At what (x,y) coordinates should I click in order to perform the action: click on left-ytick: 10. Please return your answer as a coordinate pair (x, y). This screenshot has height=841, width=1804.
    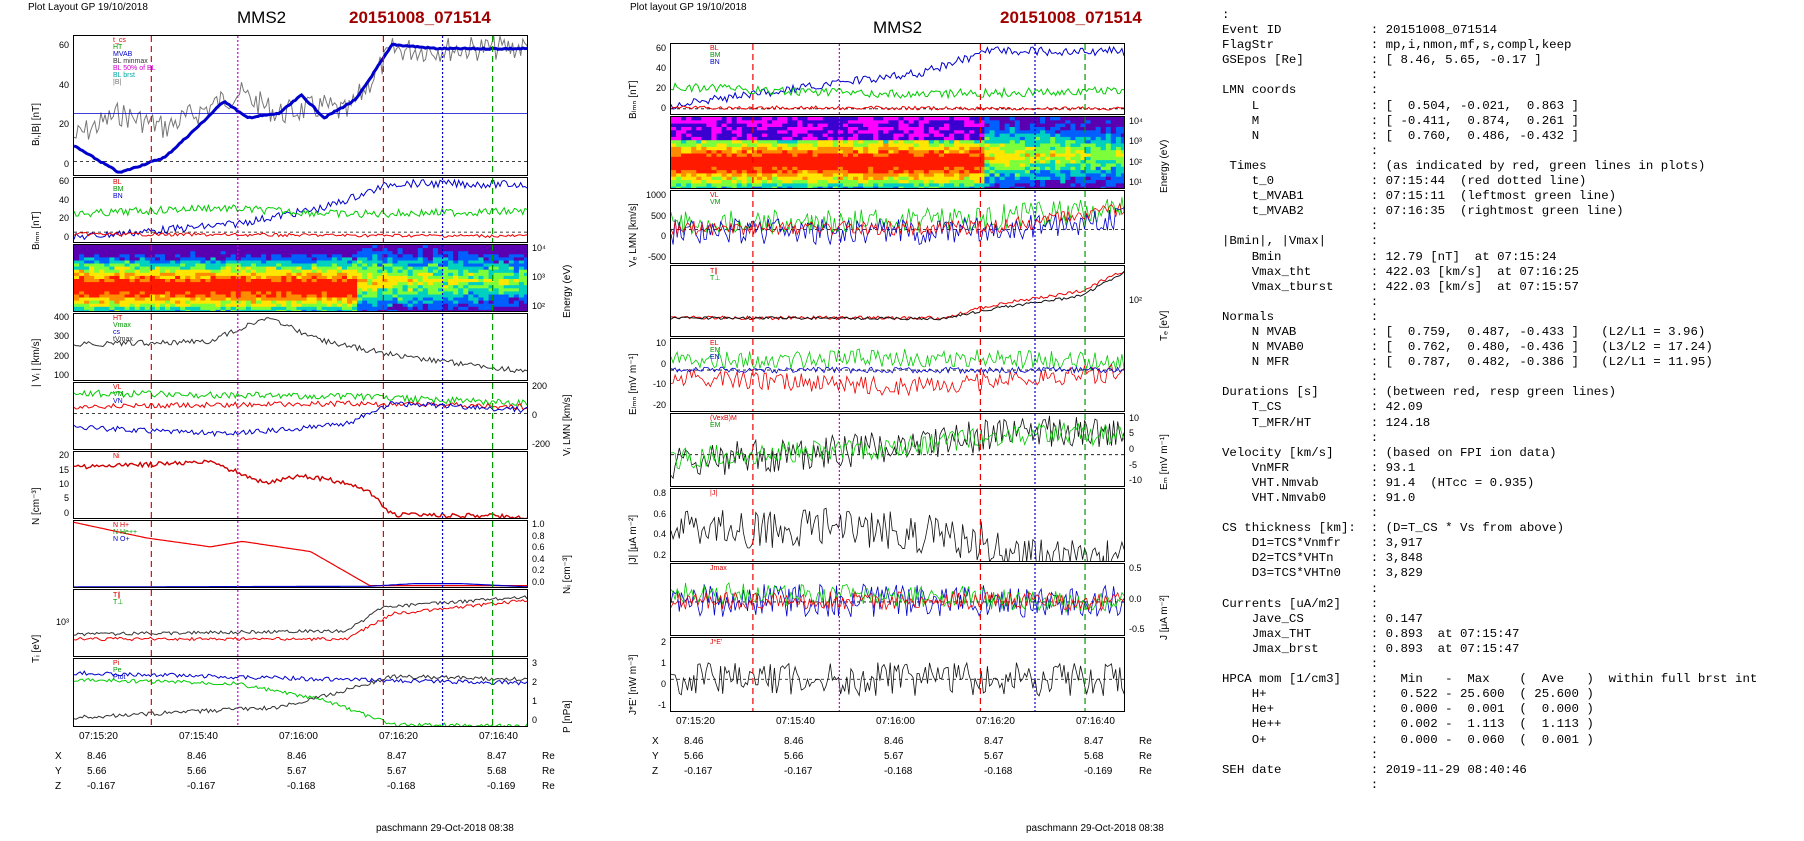
    Looking at the image, I should click on (63, 484).